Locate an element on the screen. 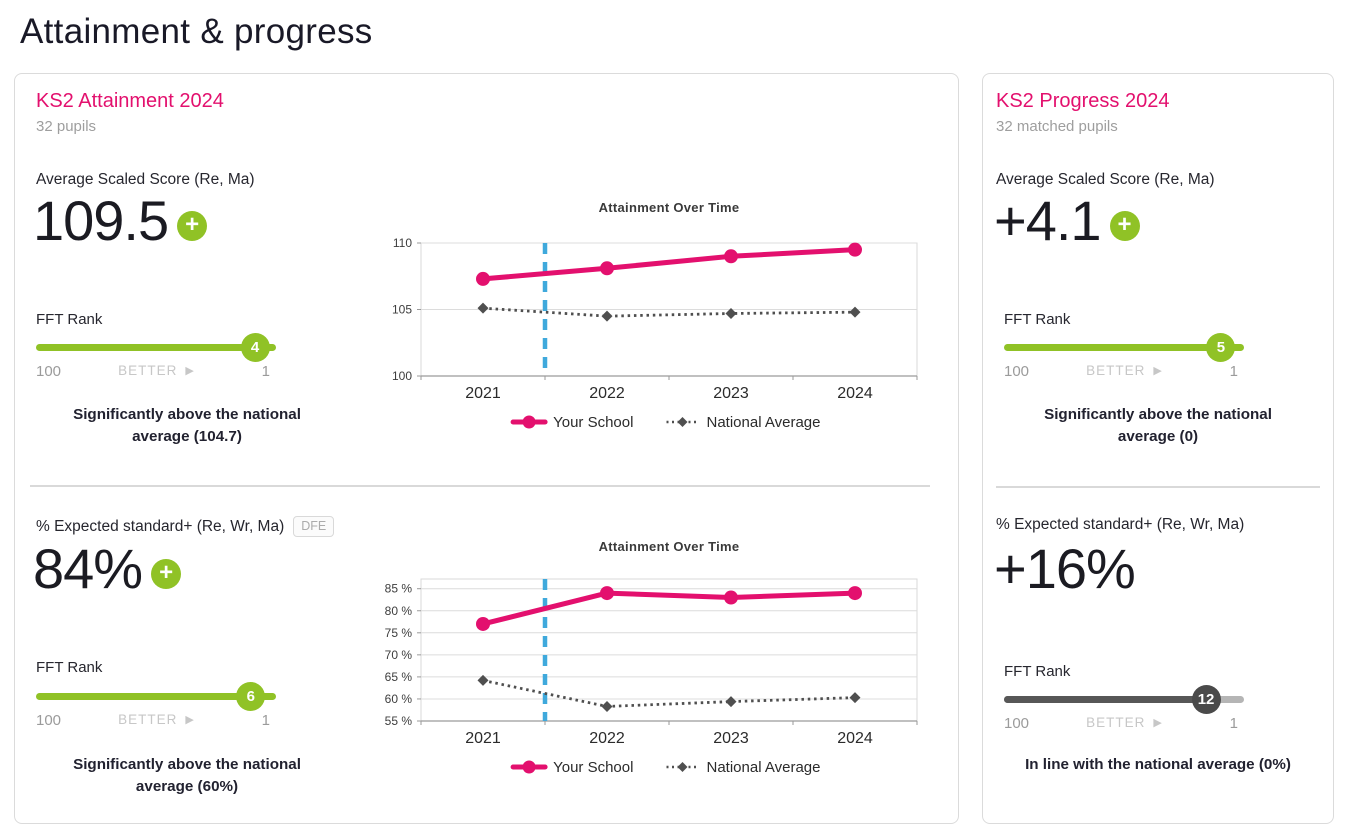 Image resolution: width=1346 pixels, height=831 pixels. fft-rank-slider: 5 is located at coordinates (1124, 347).